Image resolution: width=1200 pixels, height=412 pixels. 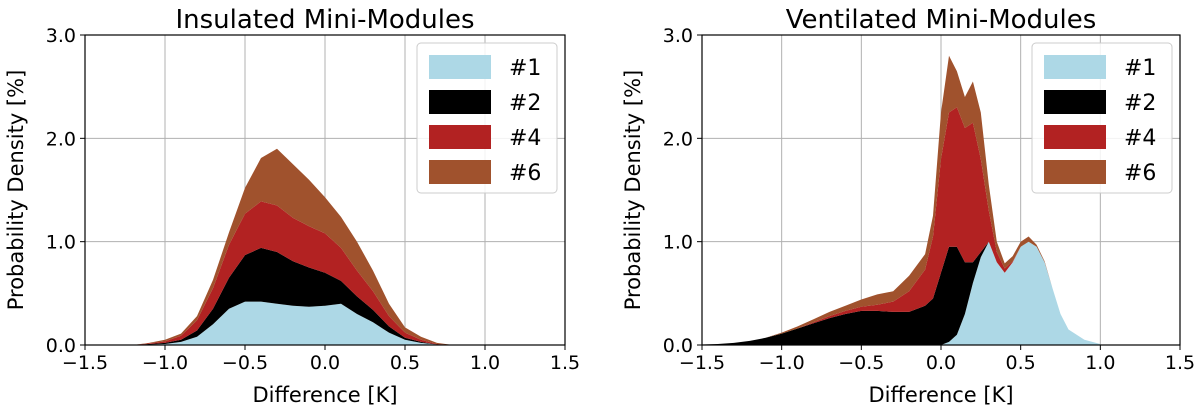 I want to click on chart-title: Ventilated Mini-Modules, so click(x=941, y=20).